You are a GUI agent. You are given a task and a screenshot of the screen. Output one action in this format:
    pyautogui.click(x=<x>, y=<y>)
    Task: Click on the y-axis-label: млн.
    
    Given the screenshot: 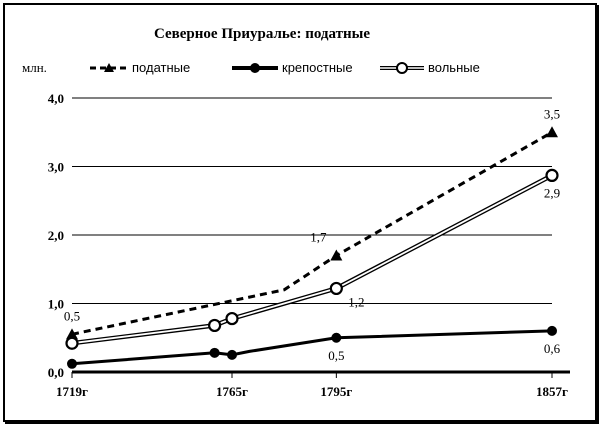 What is the action you would take?
    pyautogui.click(x=34, y=67)
    